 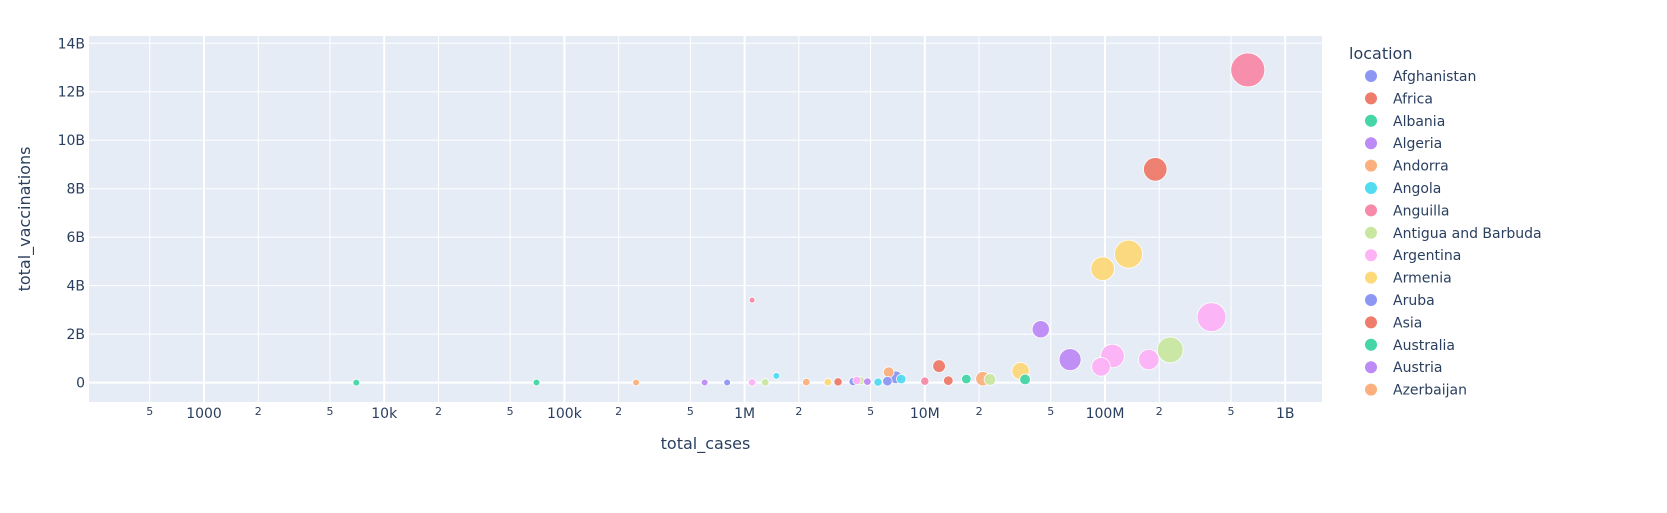 What do you see at coordinates (1105, 414) in the screenshot?
I see `x-tick-label: 100M` at bounding box center [1105, 414].